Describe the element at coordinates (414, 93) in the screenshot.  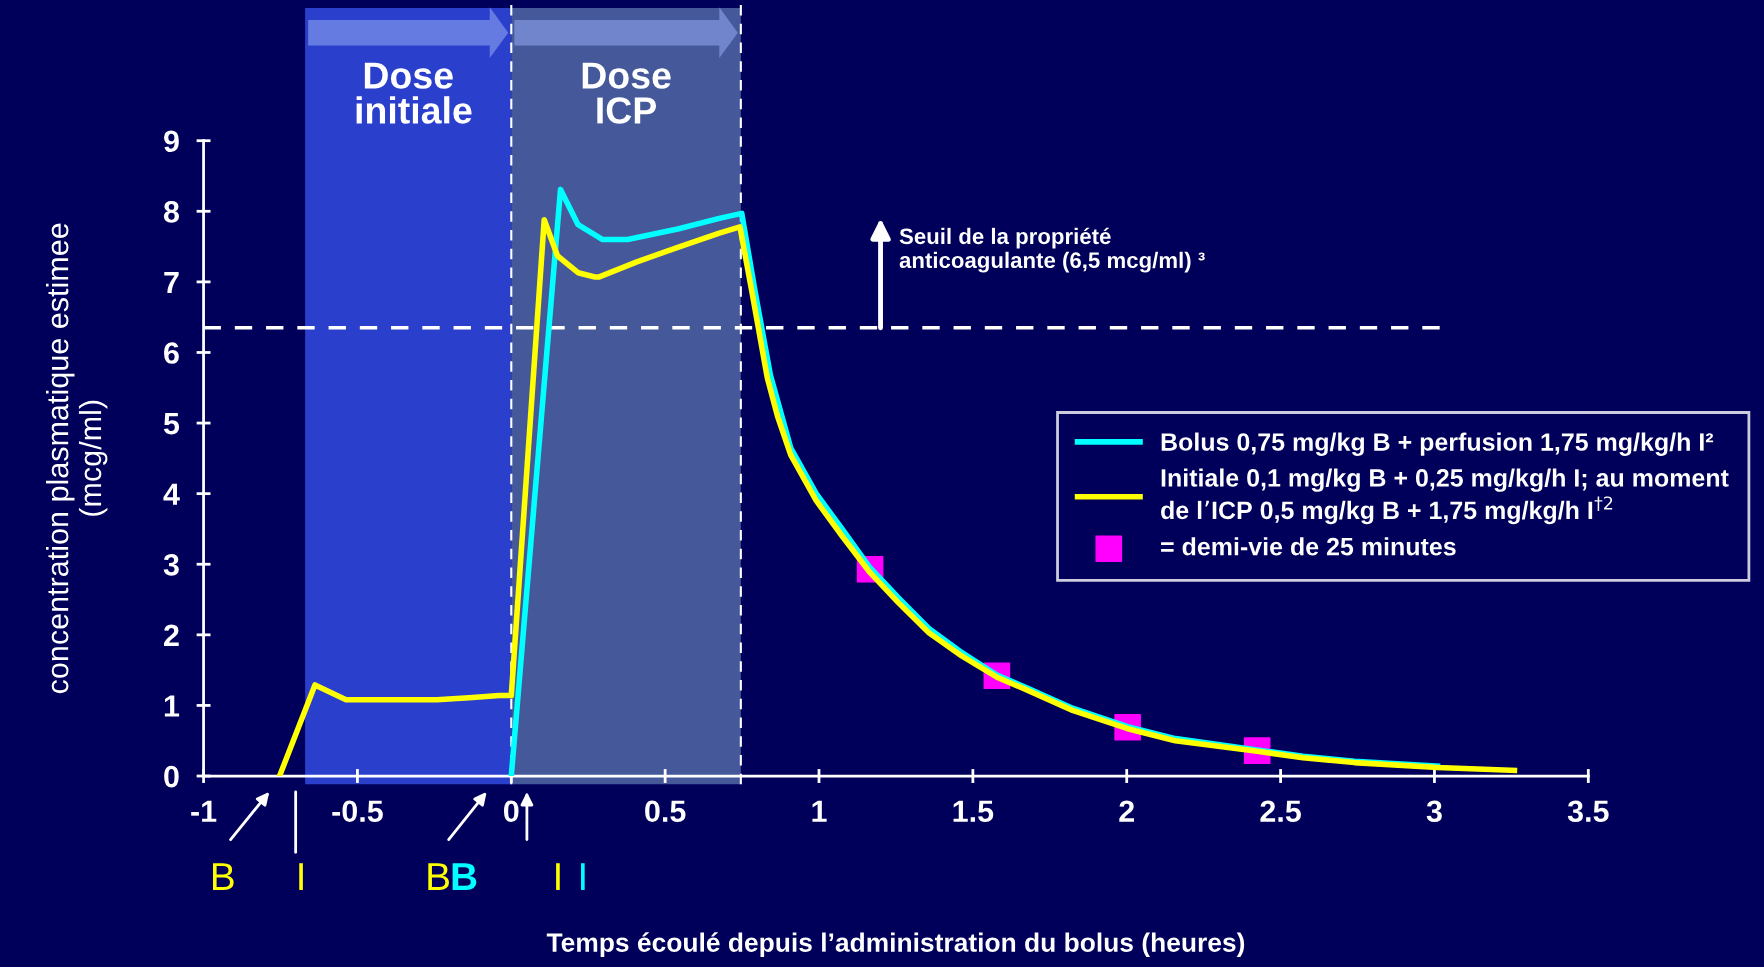
I see `band-label: Dose initiale` at that location.